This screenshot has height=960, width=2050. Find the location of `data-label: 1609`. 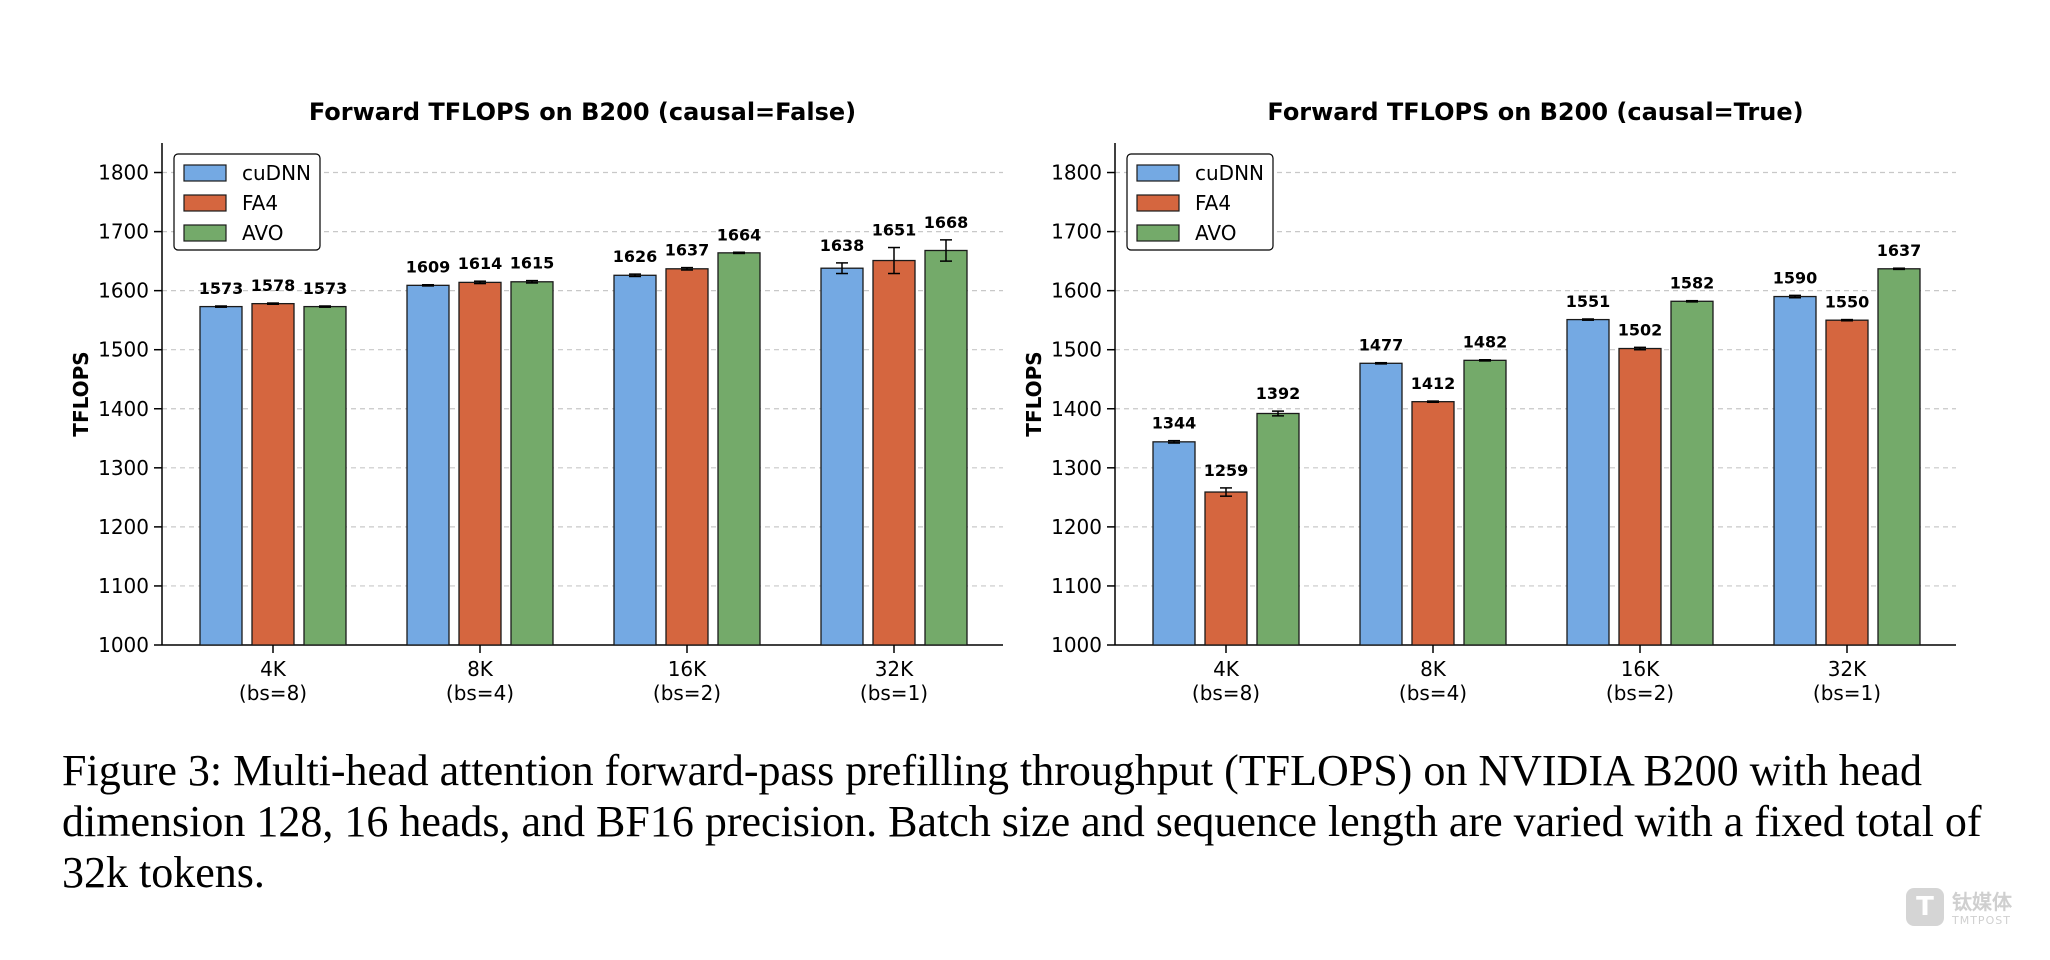

data-label: 1609 is located at coordinates (428, 267).